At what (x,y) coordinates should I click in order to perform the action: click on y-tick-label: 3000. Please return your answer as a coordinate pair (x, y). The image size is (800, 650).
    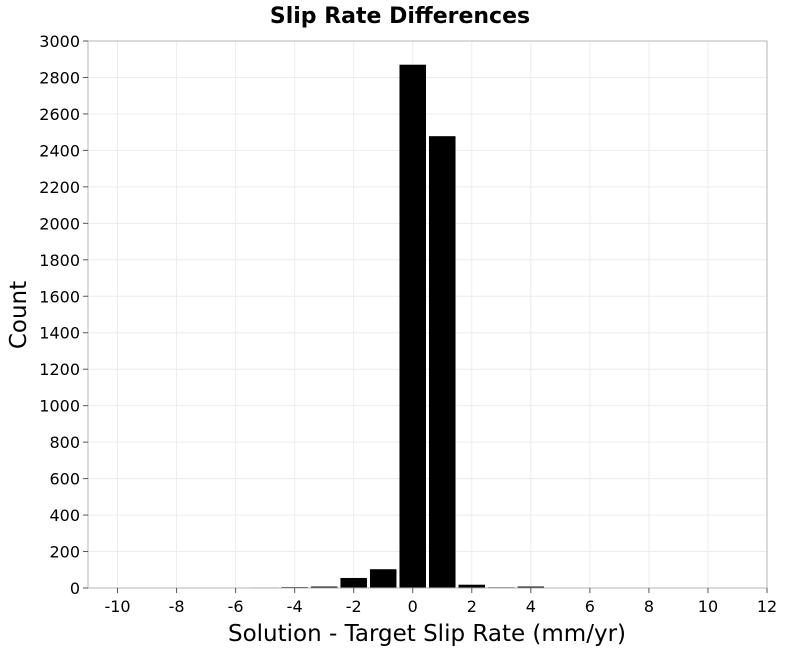
    Looking at the image, I should click on (59, 41).